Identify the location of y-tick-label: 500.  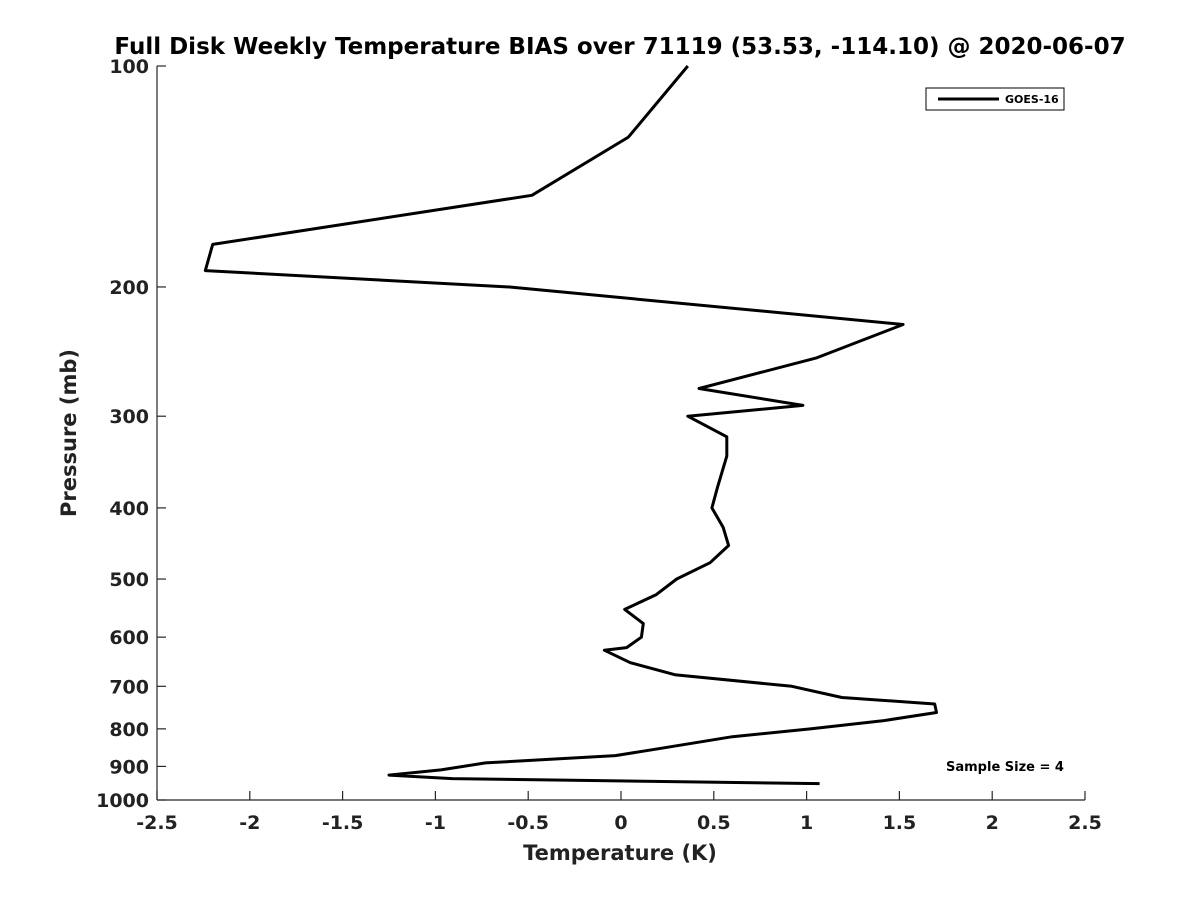
(129, 580).